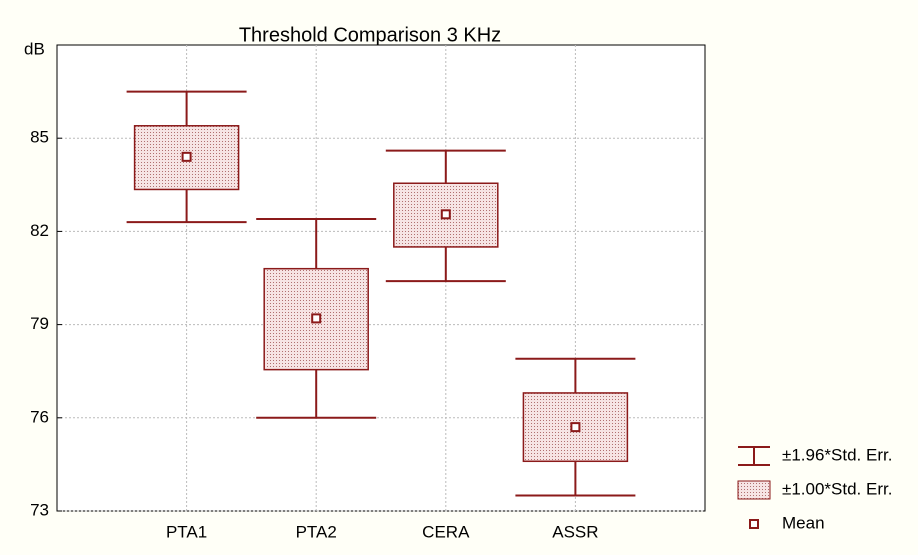  What do you see at coordinates (39, 137) in the screenshot?
I see `y-tick-label: 85` at bounding box center [39, 137].